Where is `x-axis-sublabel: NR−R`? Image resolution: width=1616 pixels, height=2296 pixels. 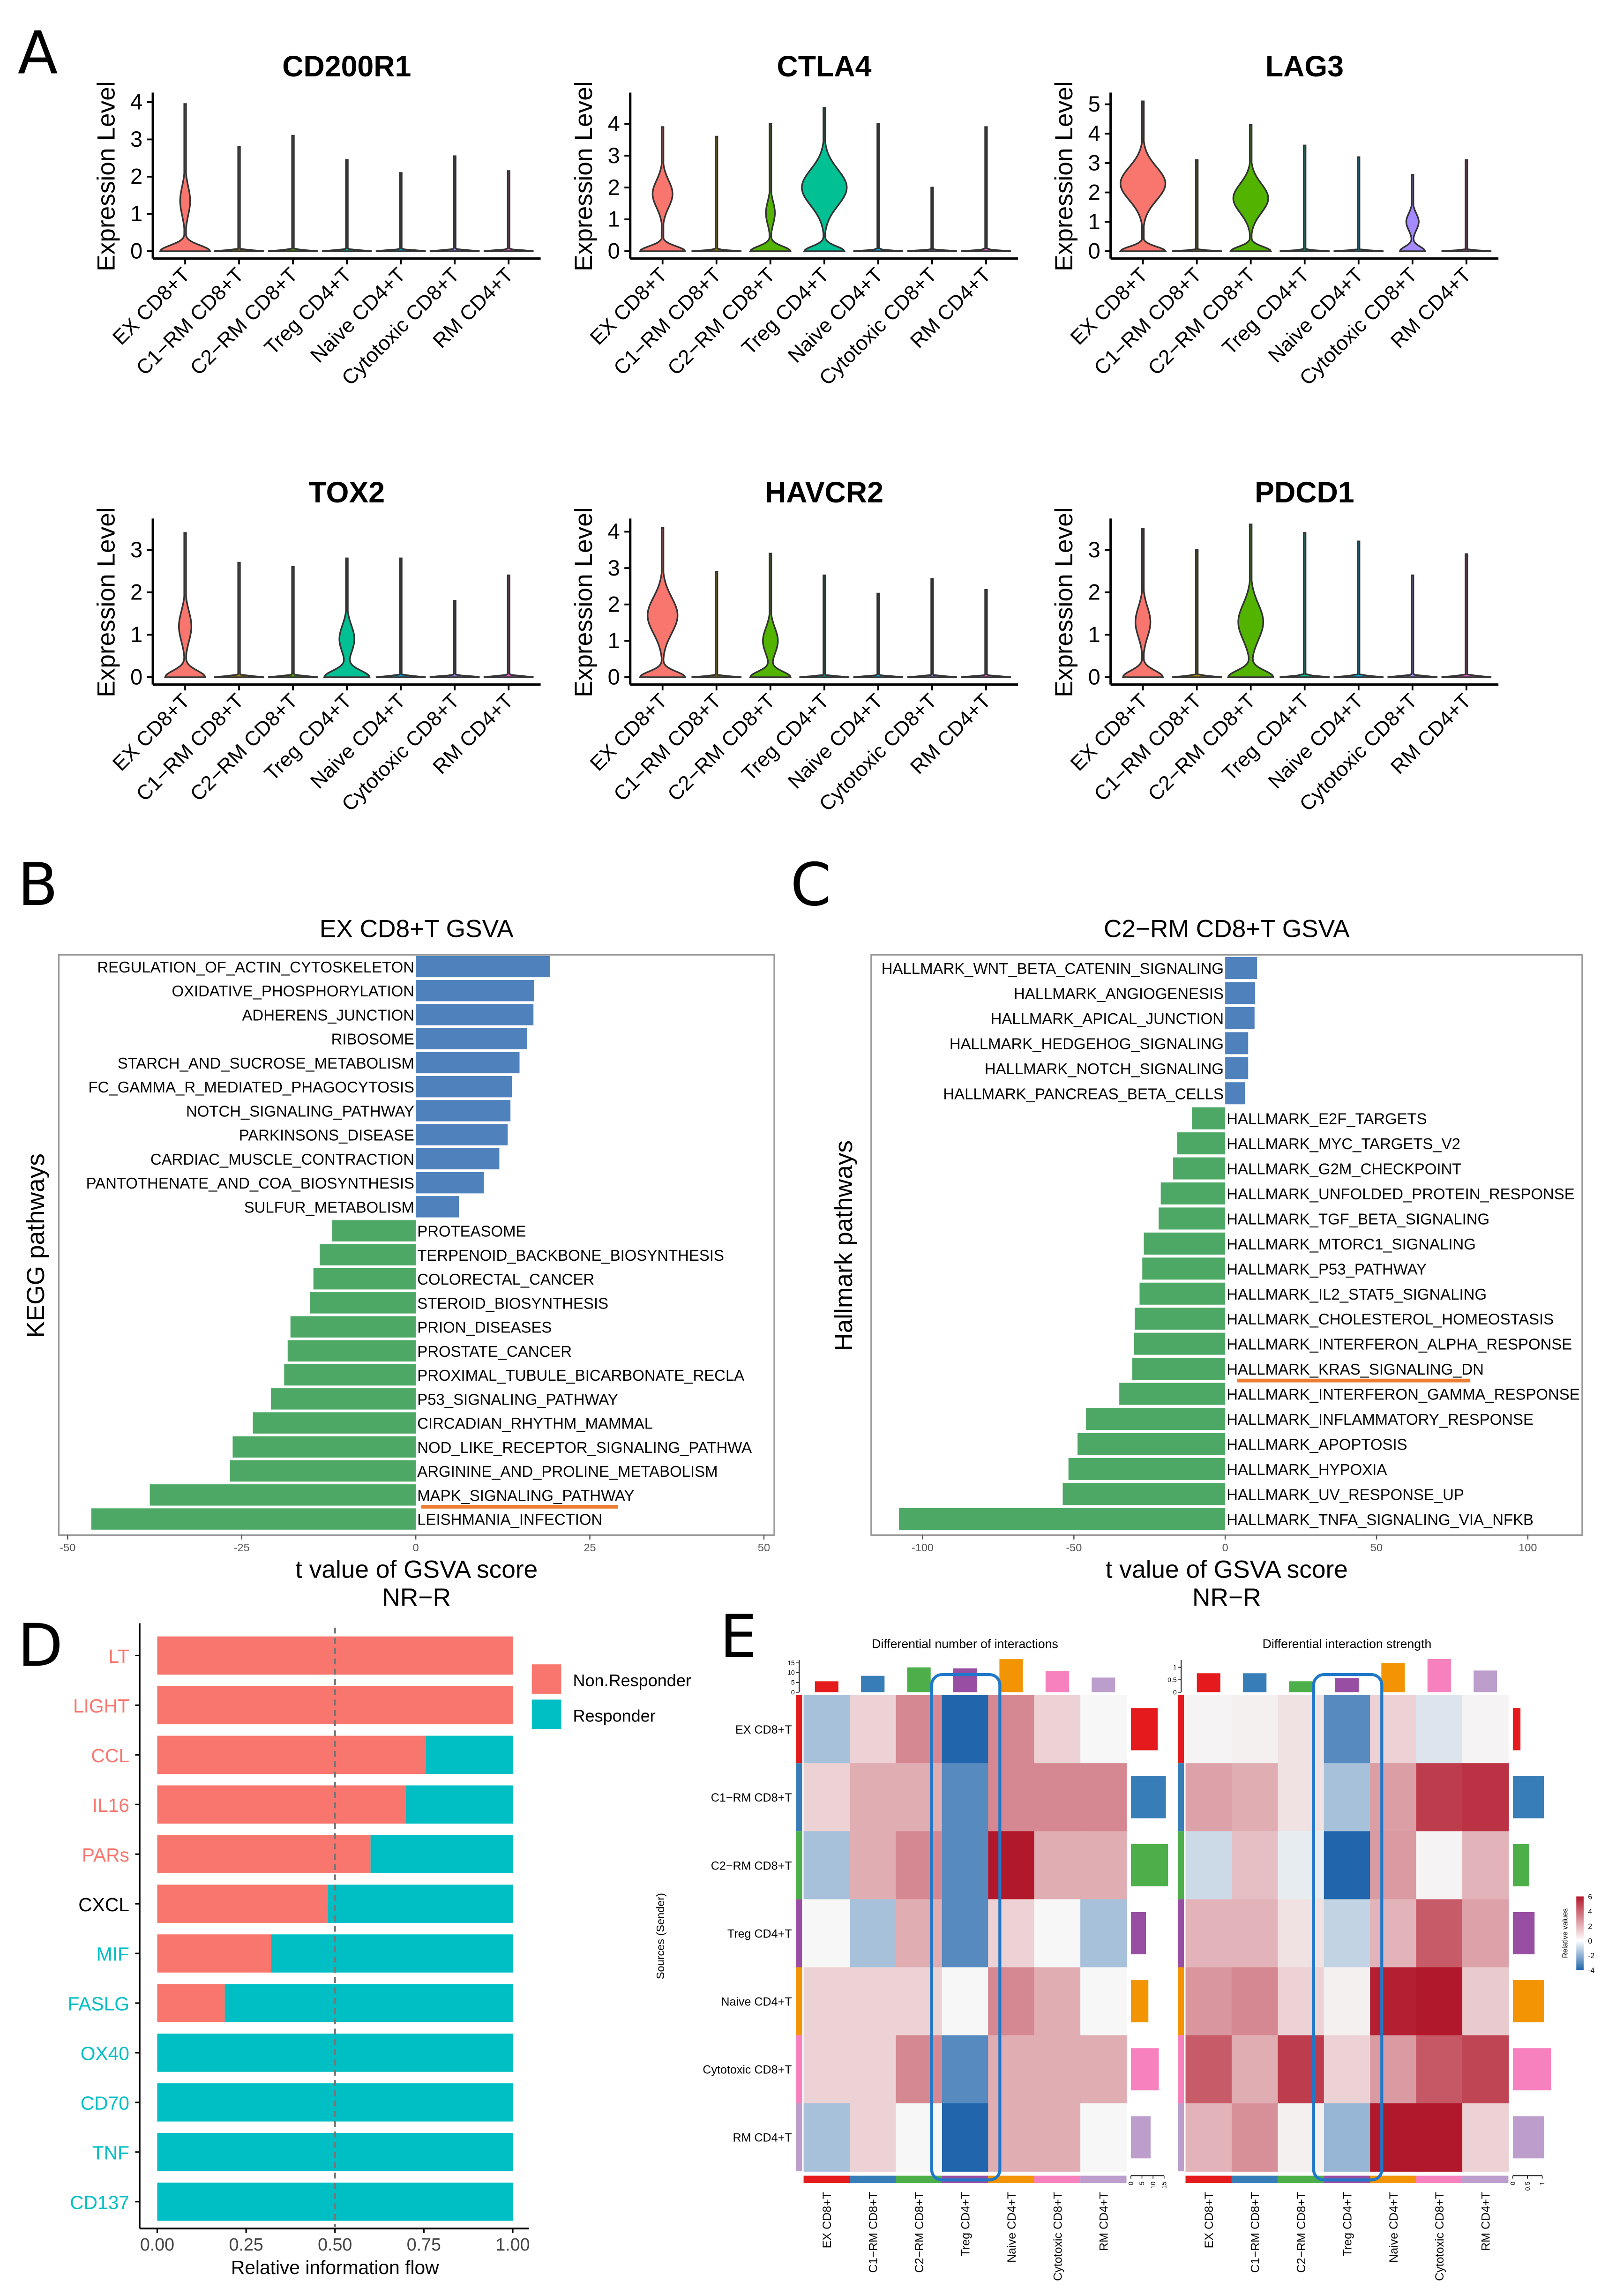
x-axis-sublabel: NR−R is located at coordinates (1227, 1597).